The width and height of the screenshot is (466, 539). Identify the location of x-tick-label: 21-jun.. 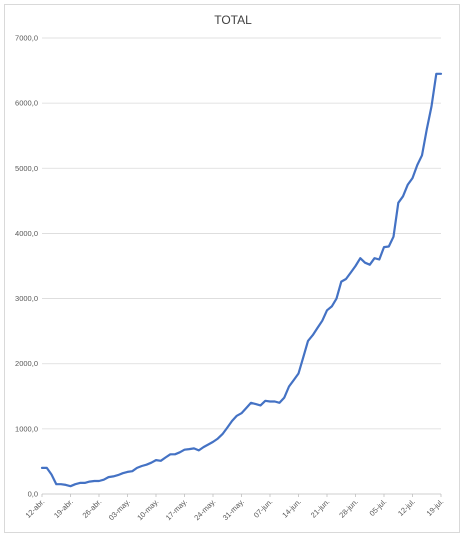
(320, 508).